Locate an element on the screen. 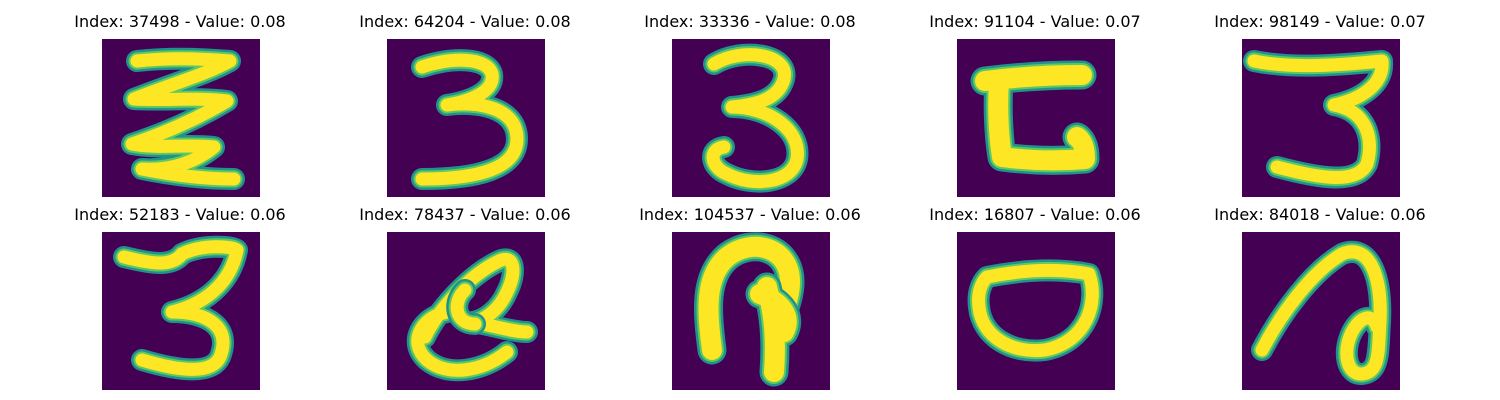 The image size is (1500, 400). panel-2: Index: 64204 - Value: 0.08 is located at coordinates (465, 107).